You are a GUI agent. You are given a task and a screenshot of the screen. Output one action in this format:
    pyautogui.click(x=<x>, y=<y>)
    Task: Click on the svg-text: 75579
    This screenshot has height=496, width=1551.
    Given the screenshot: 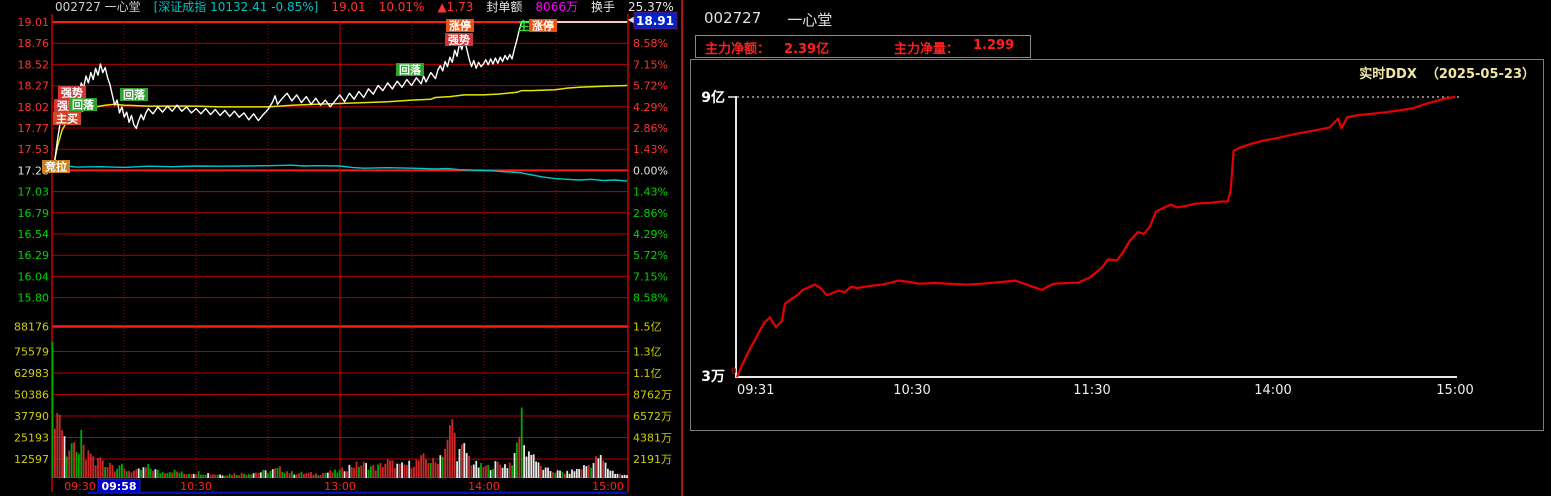 What is the action you would take?
    pyautogui.click(x=31, y=352)
    